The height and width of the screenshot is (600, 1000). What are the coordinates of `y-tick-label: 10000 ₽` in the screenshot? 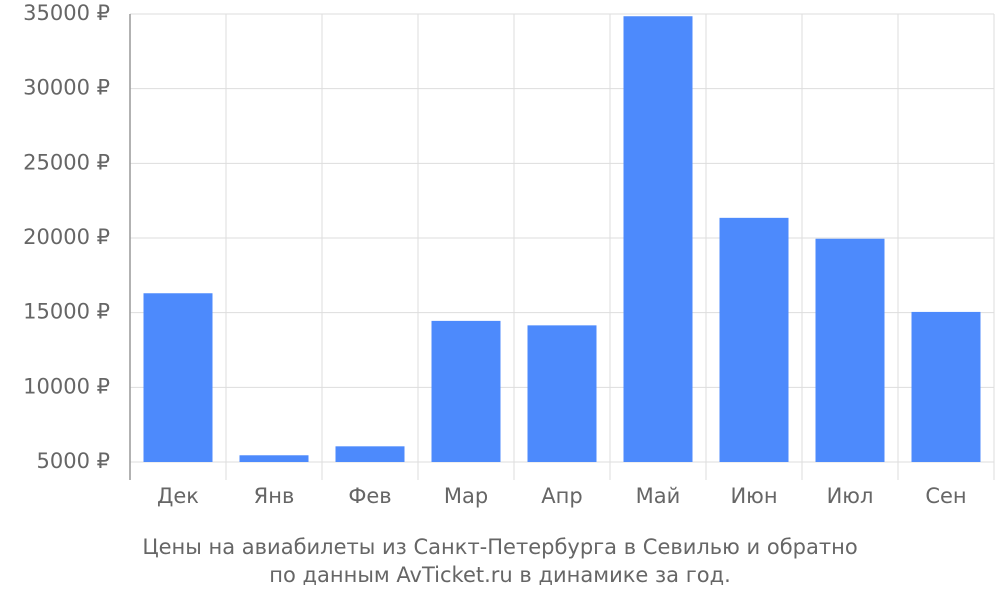 It's located at (66, 386).